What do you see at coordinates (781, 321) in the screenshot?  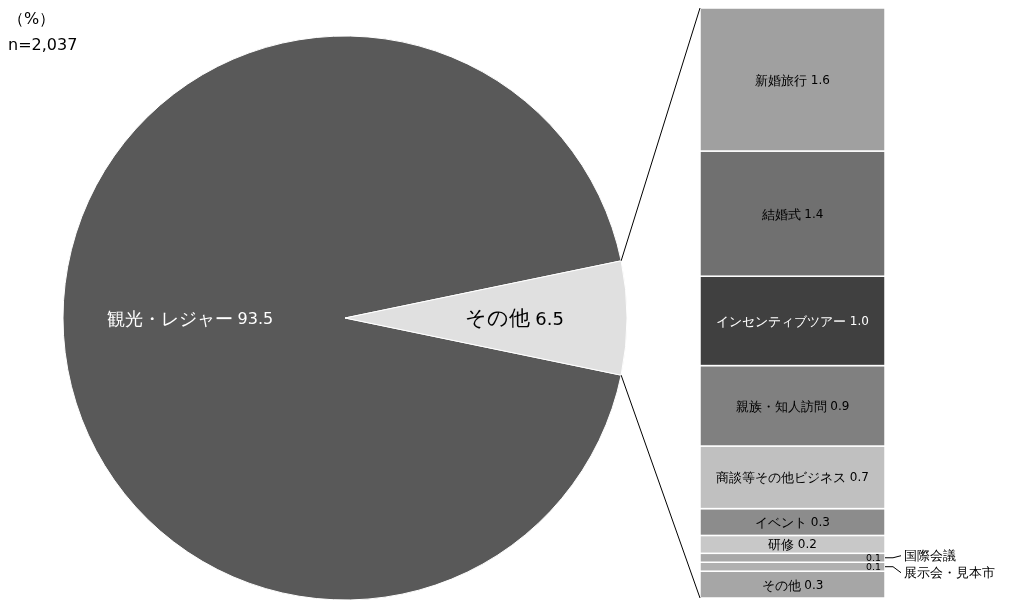 I see `series-label: インセンティブツアー` at bounding box center [781, 321].